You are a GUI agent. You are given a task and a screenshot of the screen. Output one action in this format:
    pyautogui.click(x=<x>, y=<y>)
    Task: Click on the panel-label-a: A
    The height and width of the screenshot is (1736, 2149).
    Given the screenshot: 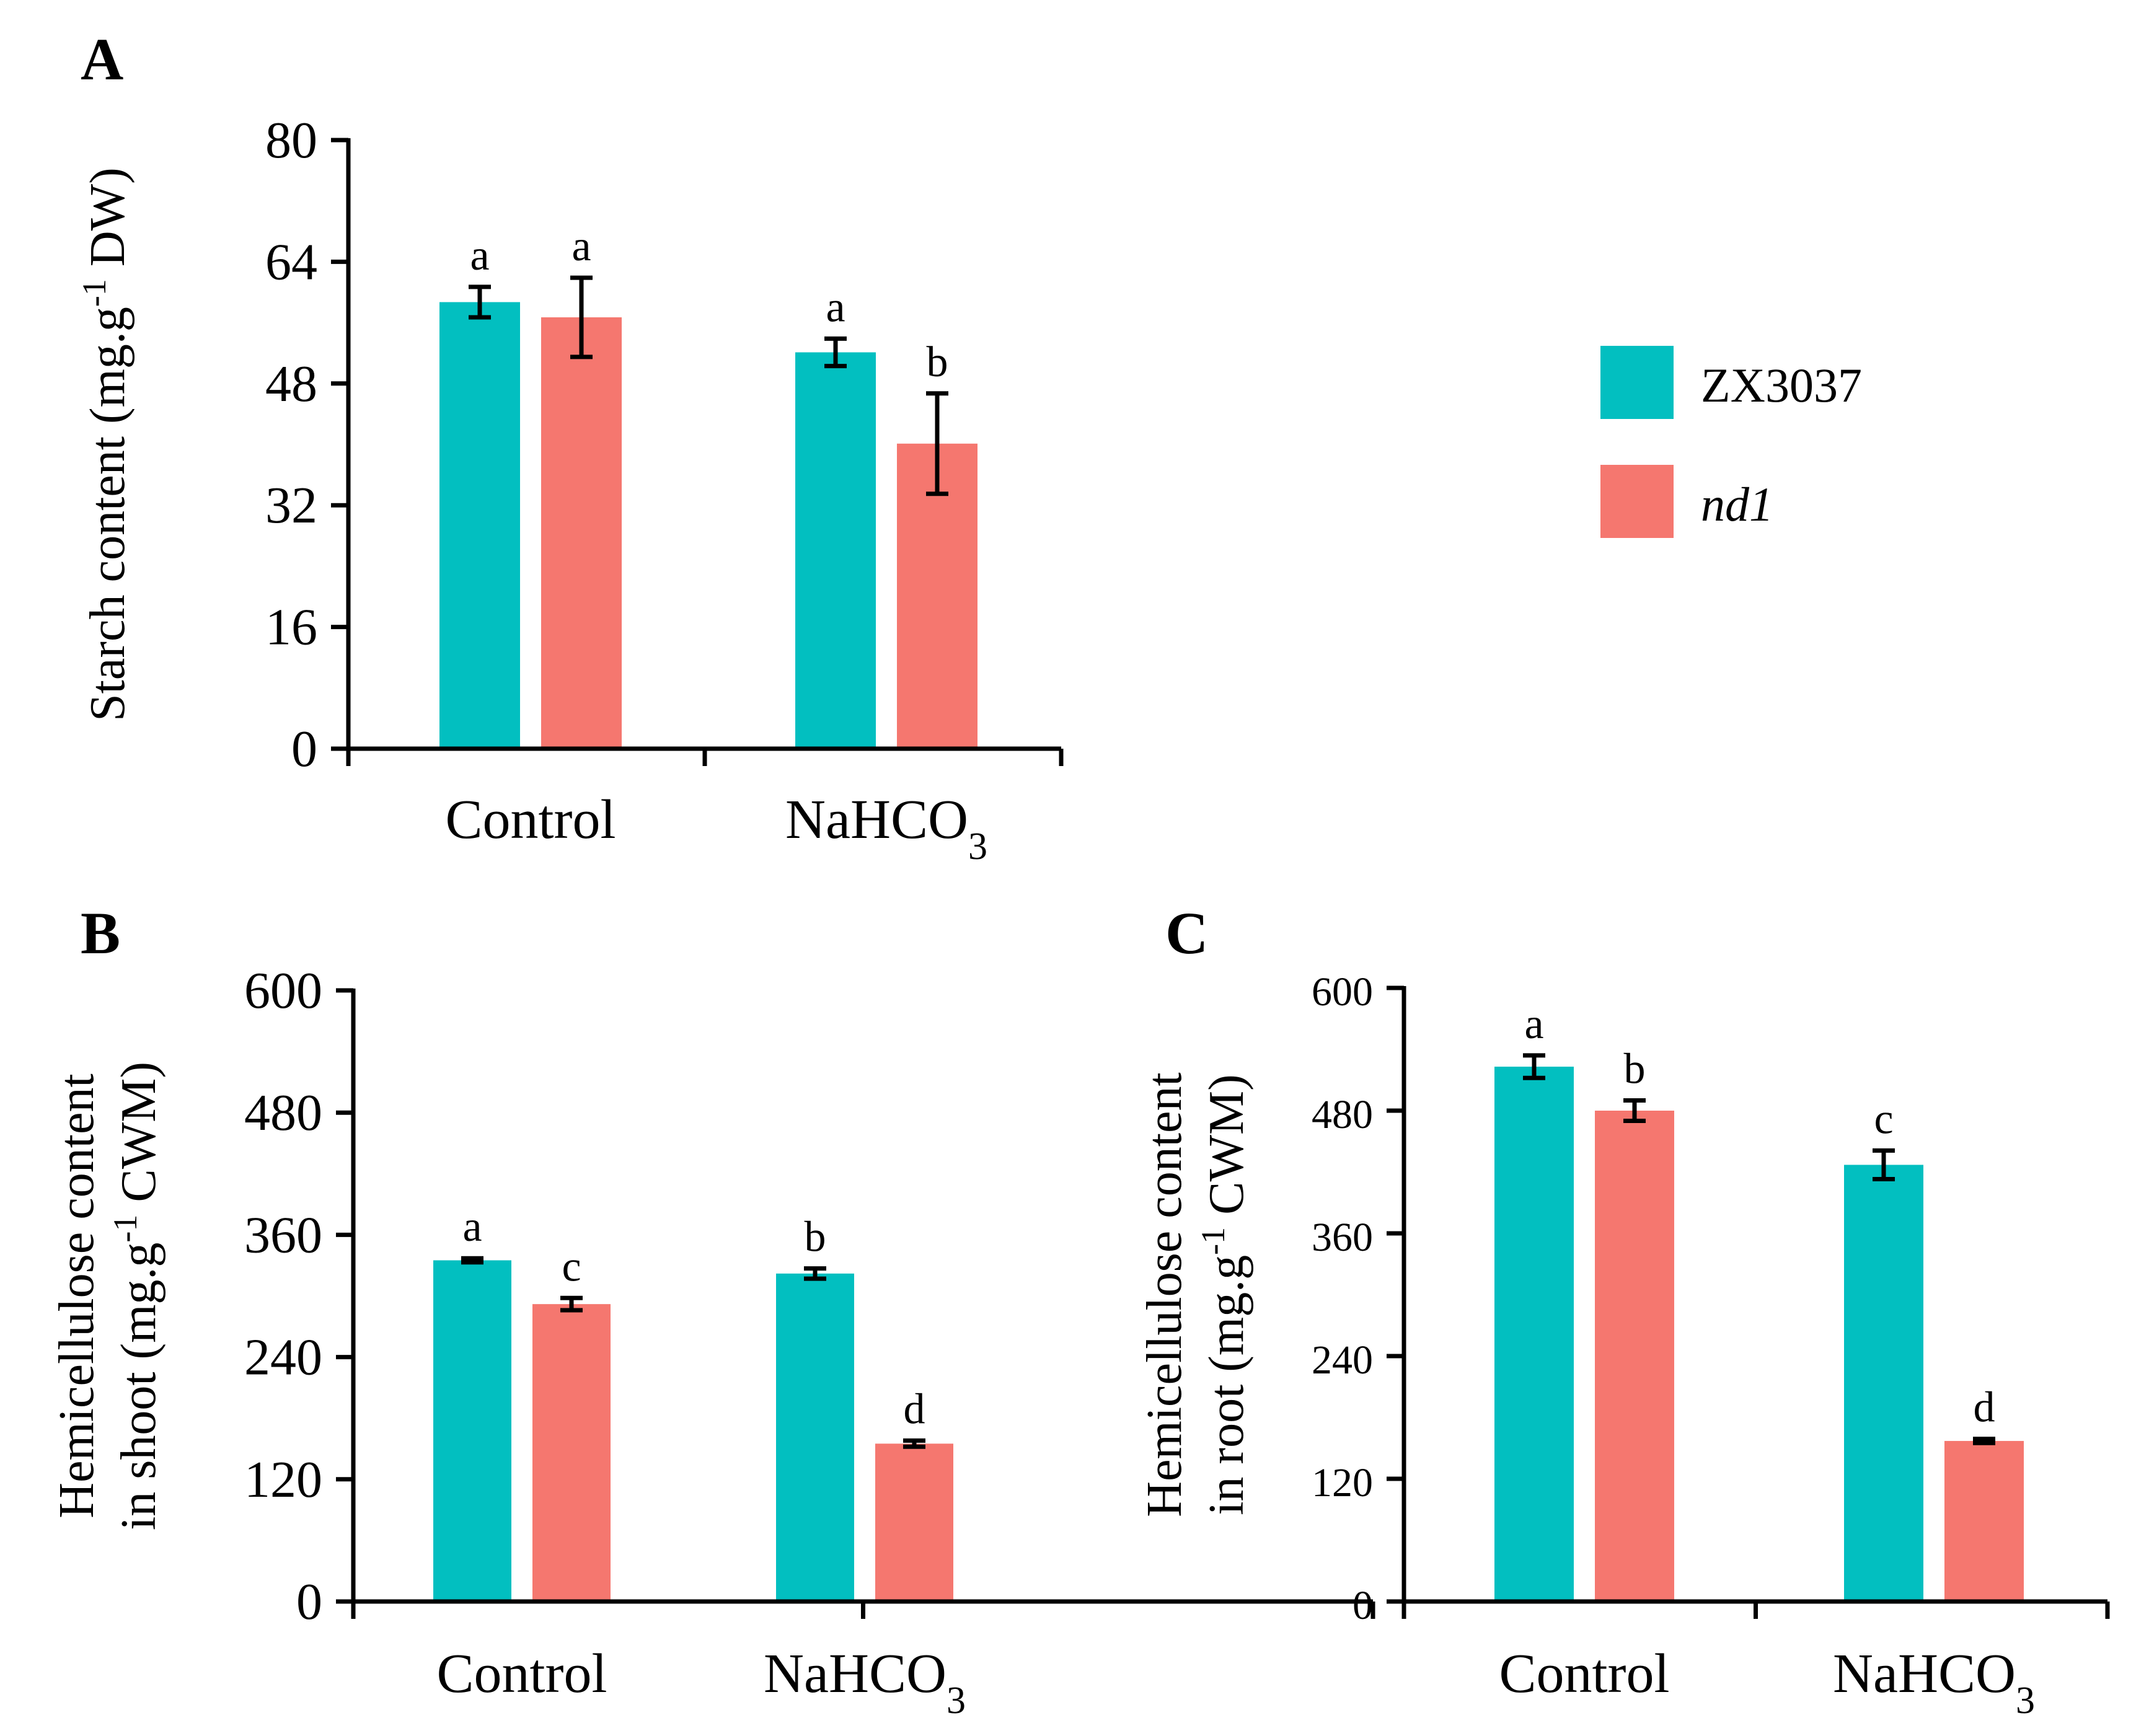 What is the action you would take?
    pyautogui.click(x=102, y=59)
    